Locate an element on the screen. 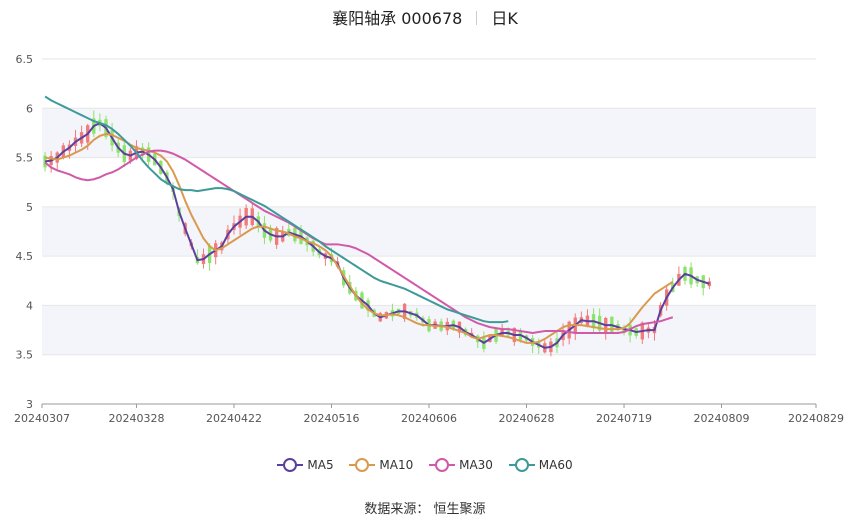  y-tick-label: 6 is located at coordinates (29, 108).